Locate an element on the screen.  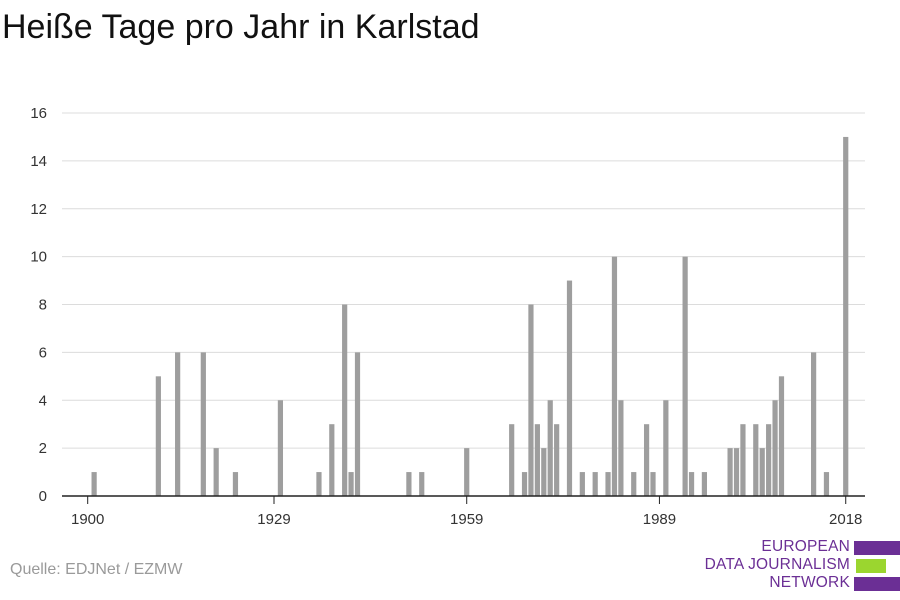
logo-line-2: DATA JOURNALISM is located at coordinates (777, 564).